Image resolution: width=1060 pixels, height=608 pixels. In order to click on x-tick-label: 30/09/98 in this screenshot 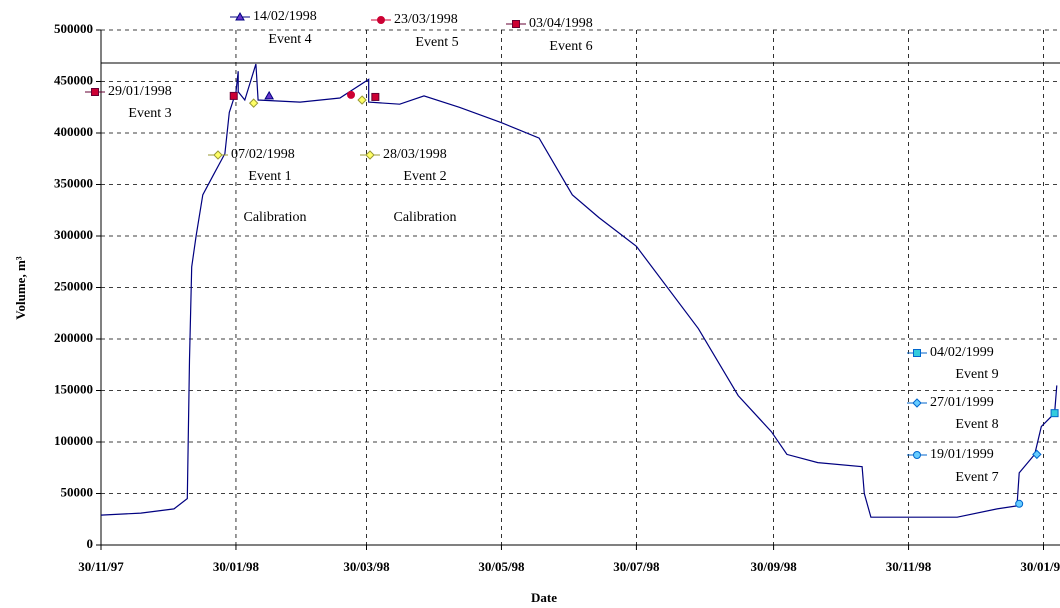, I will do `click(773, 566)`.